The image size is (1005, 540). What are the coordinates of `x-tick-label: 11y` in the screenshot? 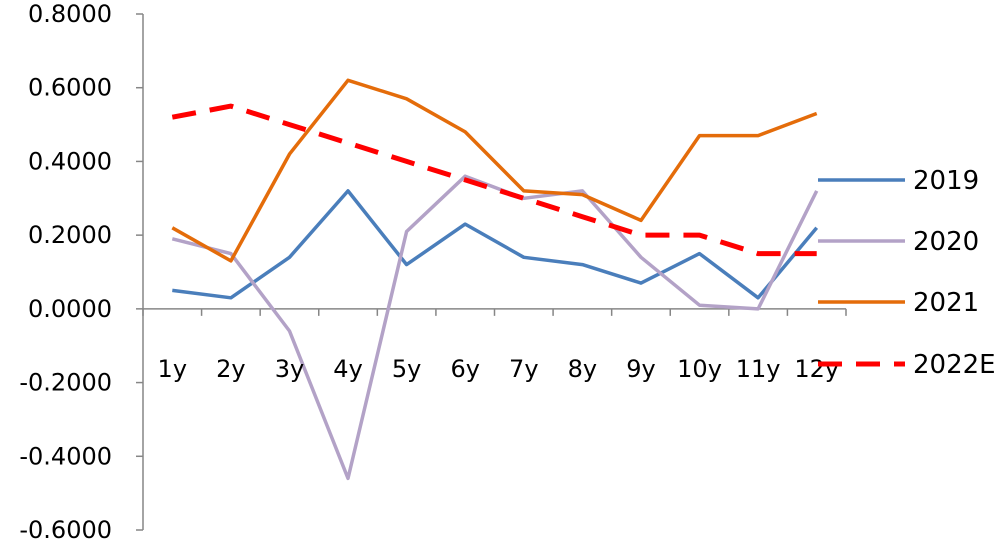 It's located at (758, 369).